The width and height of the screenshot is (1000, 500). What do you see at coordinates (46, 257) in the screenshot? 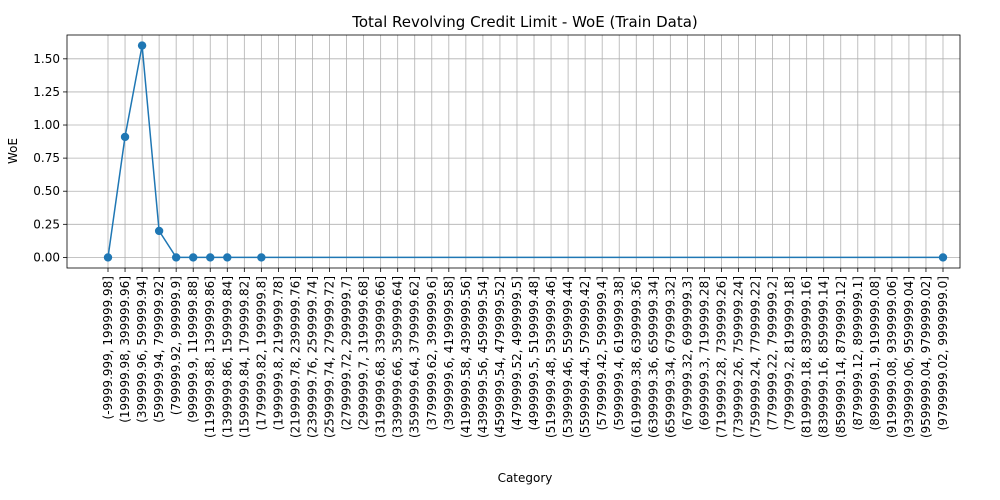
I see `y-tick-label: 0.00` at bounding box center [46, 257].